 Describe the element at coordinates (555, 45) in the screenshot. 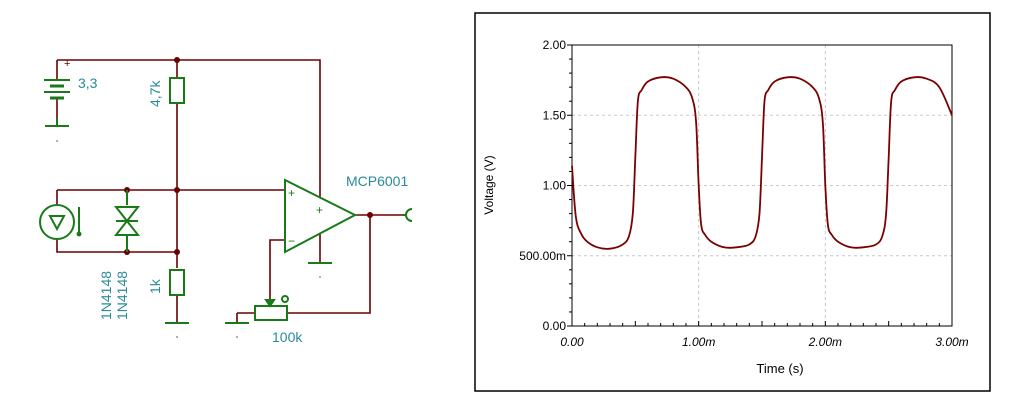

I see `y-tick-label: 2.00` at that location.